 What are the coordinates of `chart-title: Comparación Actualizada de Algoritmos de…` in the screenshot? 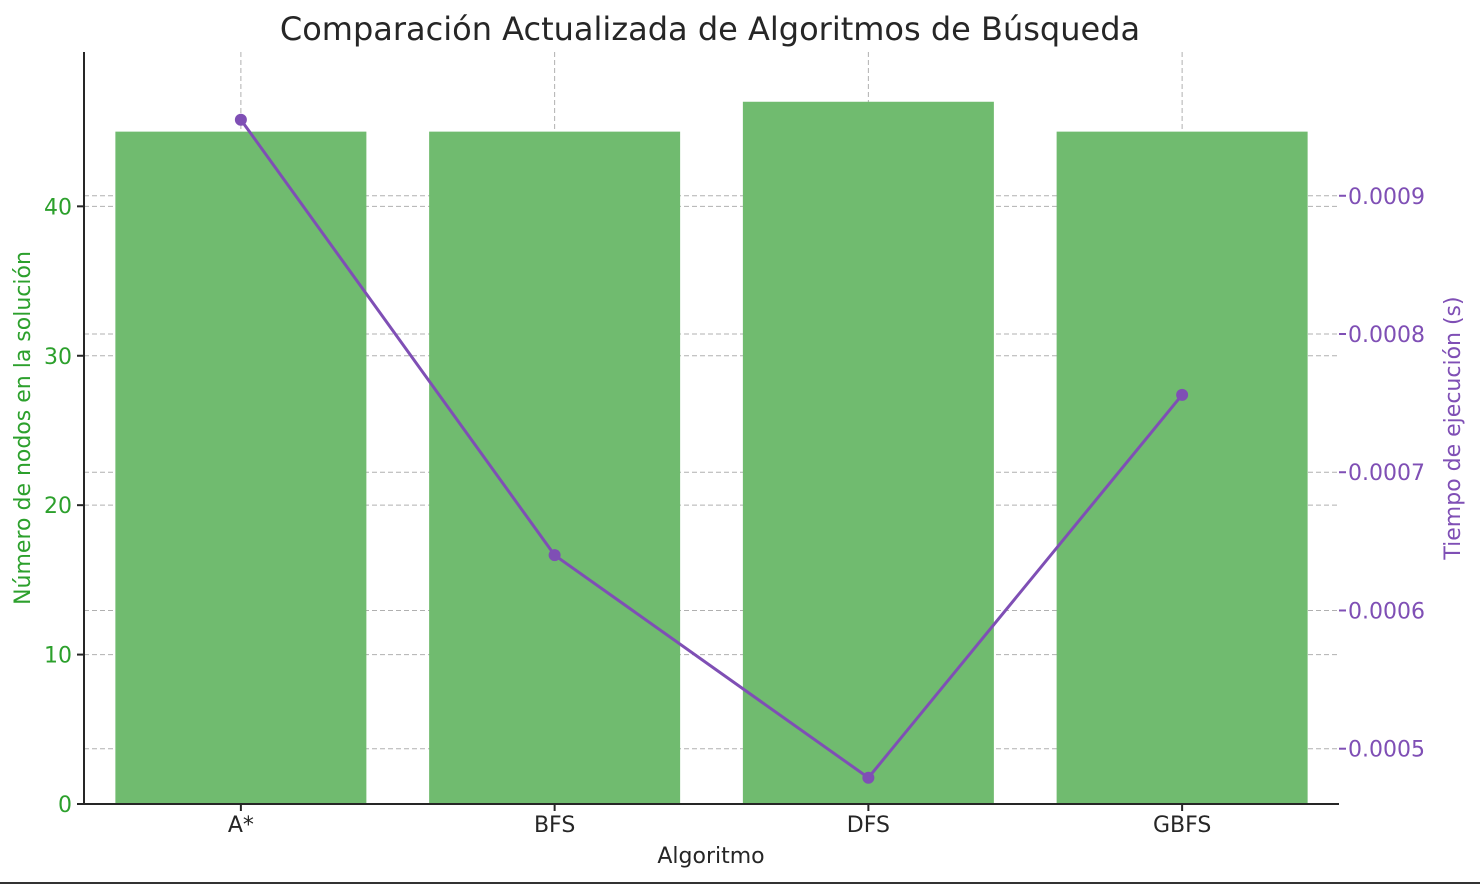 It's located at (710, 29).